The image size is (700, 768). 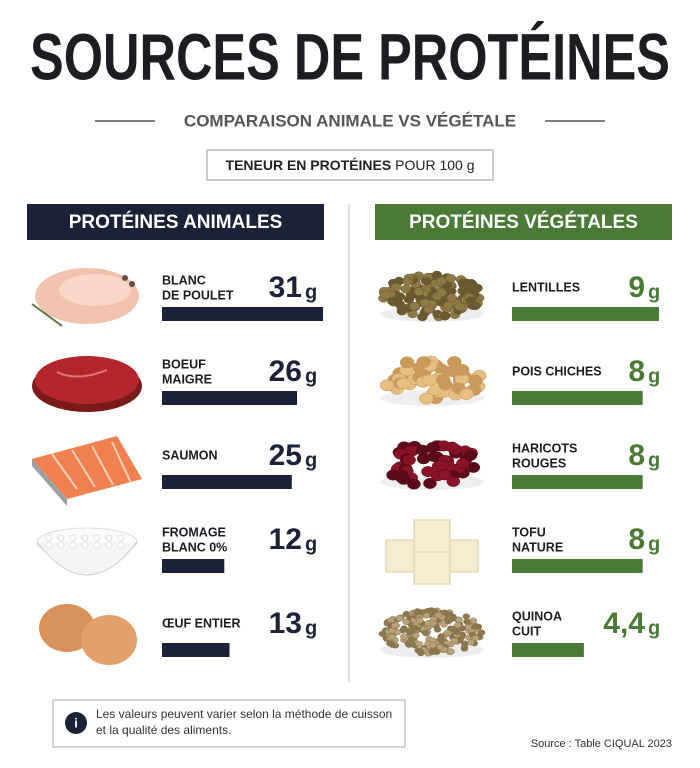 I want to click on info-icon, so click(x=76, y=723).